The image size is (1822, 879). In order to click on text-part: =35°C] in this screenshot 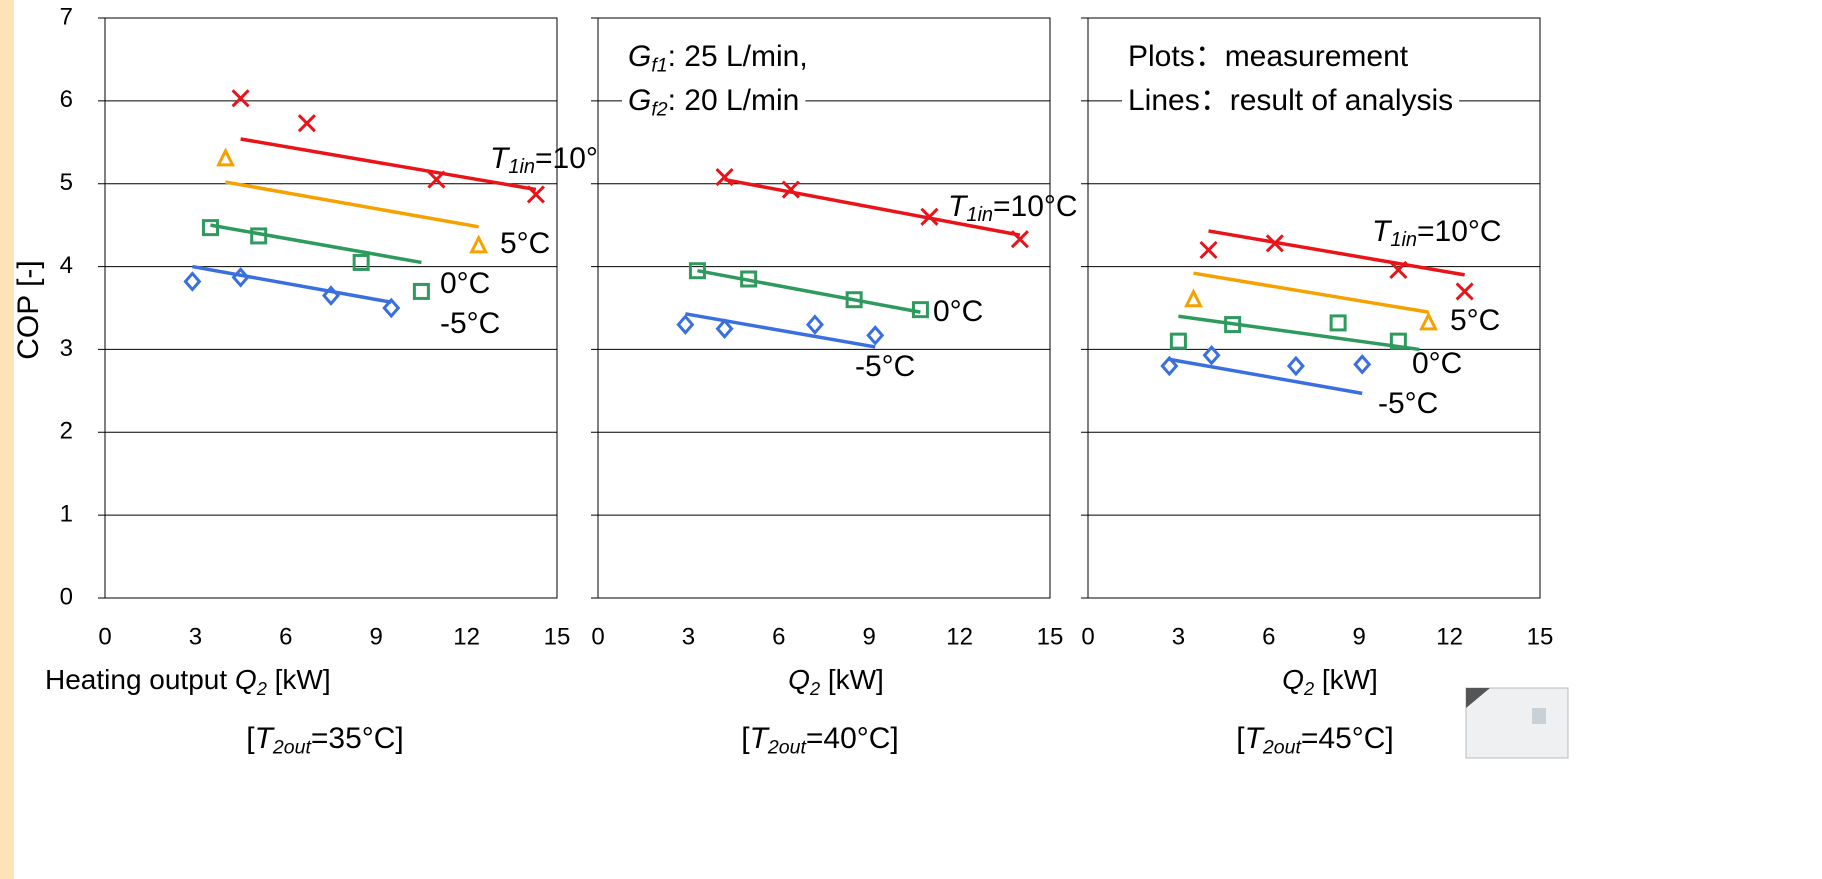, I will do `click(357, 738)`.